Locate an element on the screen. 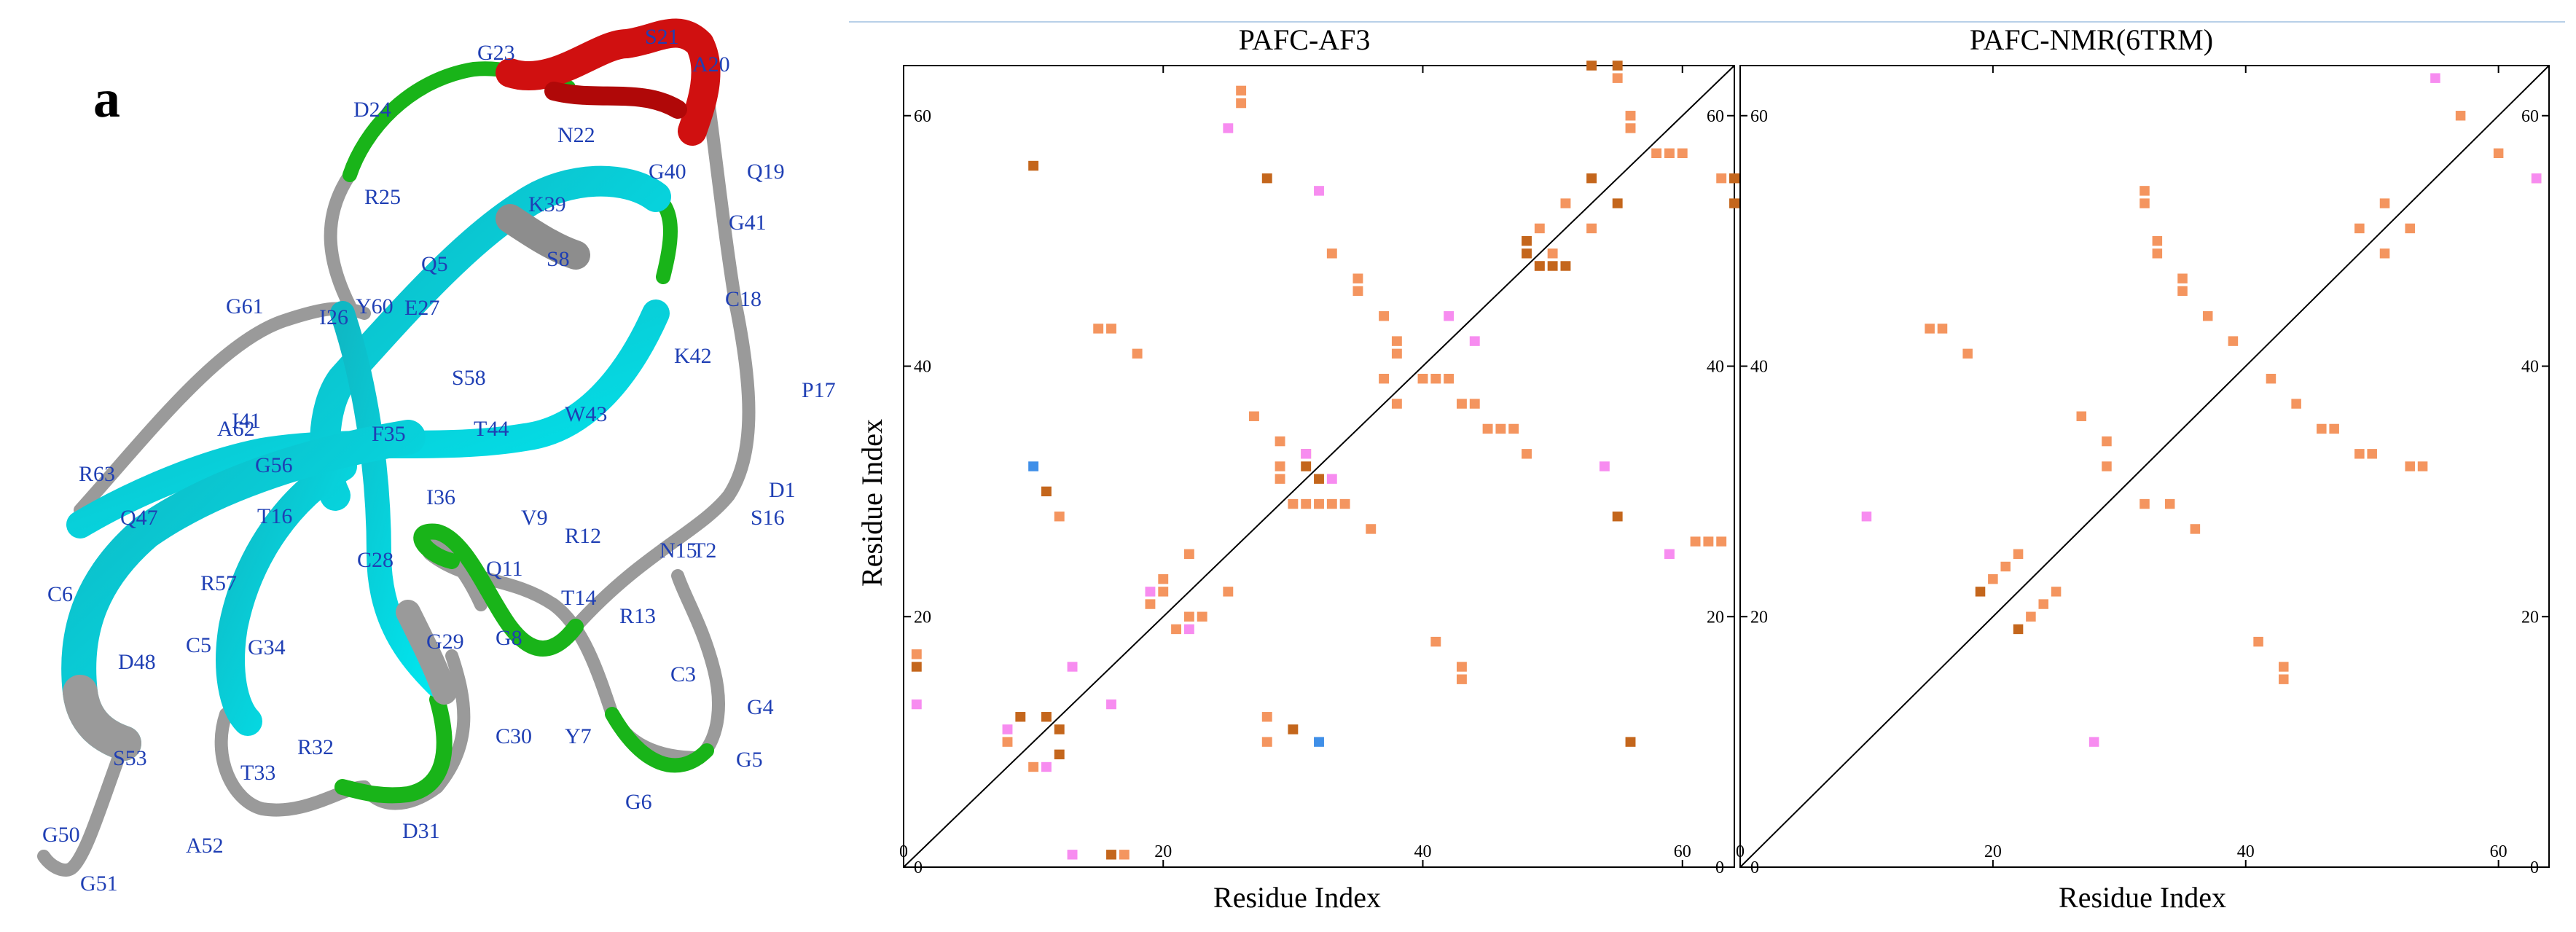 This screenshot has width=2576, height=932. y-tick-label: 20 is located at coordinates (1759, 617).